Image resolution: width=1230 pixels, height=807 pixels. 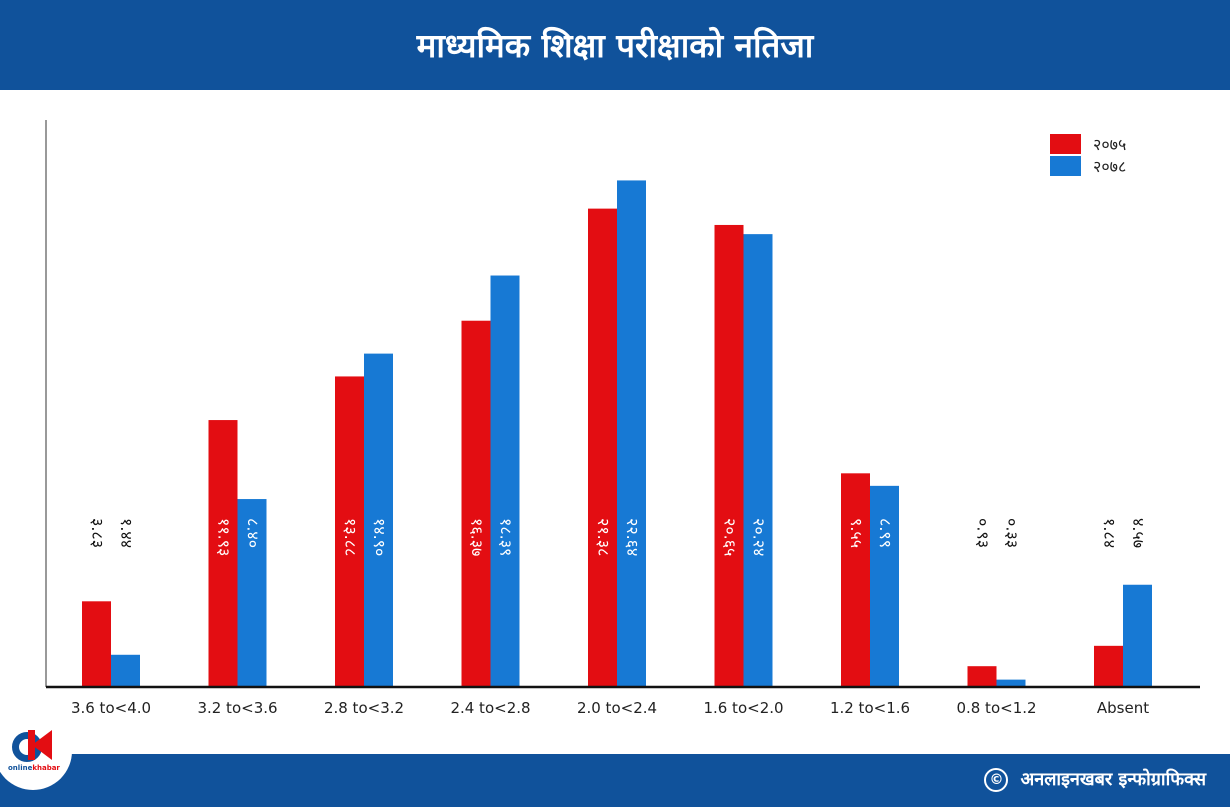 What do you see at coordinates (996, 708) in the screenshot?
I see `x-tick-label-7: 0.8 to<1.2` at bounding box center [996, 708].